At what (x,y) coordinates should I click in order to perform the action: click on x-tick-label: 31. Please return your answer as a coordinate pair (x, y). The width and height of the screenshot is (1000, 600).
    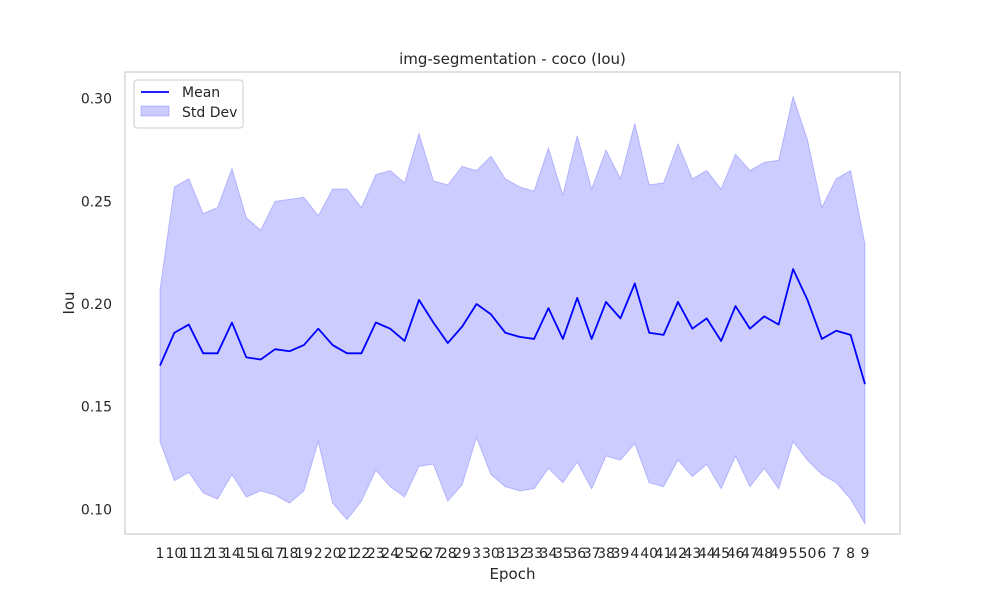
    Looking at the image, I should click on (505, 554).